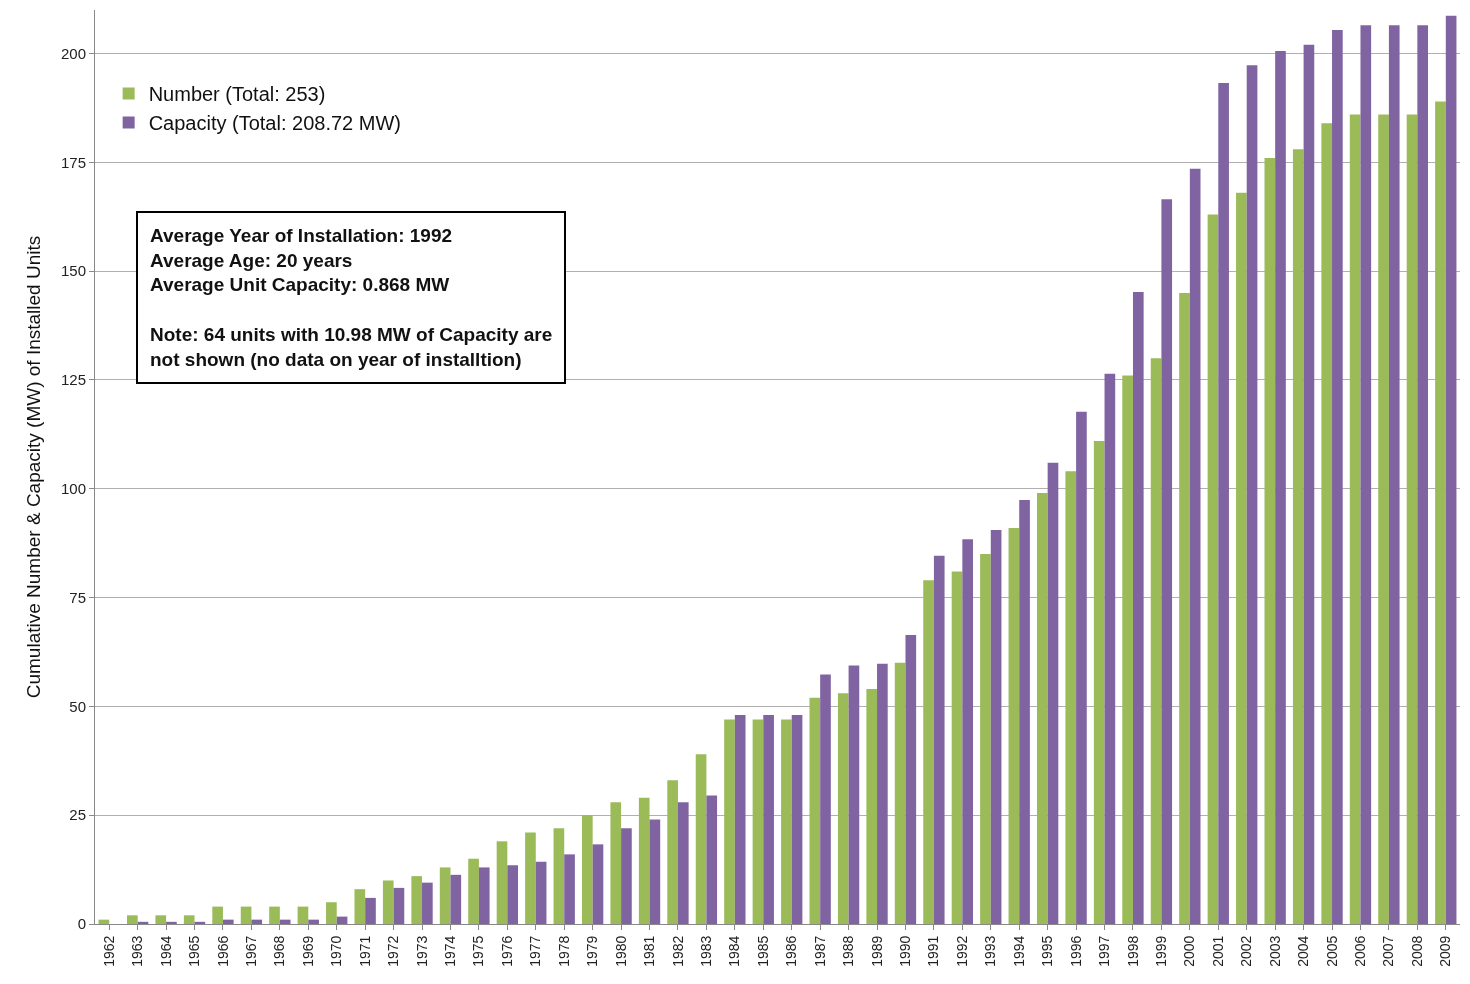 This screenshot has width=1470, height=984. What do you see at coordinates (222, 951) in the screenshot?
I see `x-tick-label: 1966` at bounding box center [222, 951].